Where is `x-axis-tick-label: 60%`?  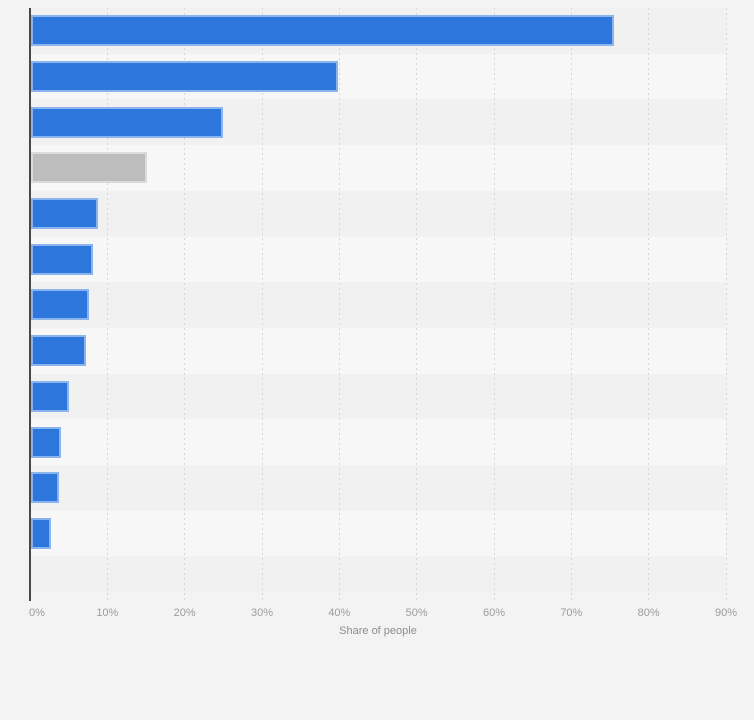
x-axis-tick-label: 60% is located at coordinates (494, 613).